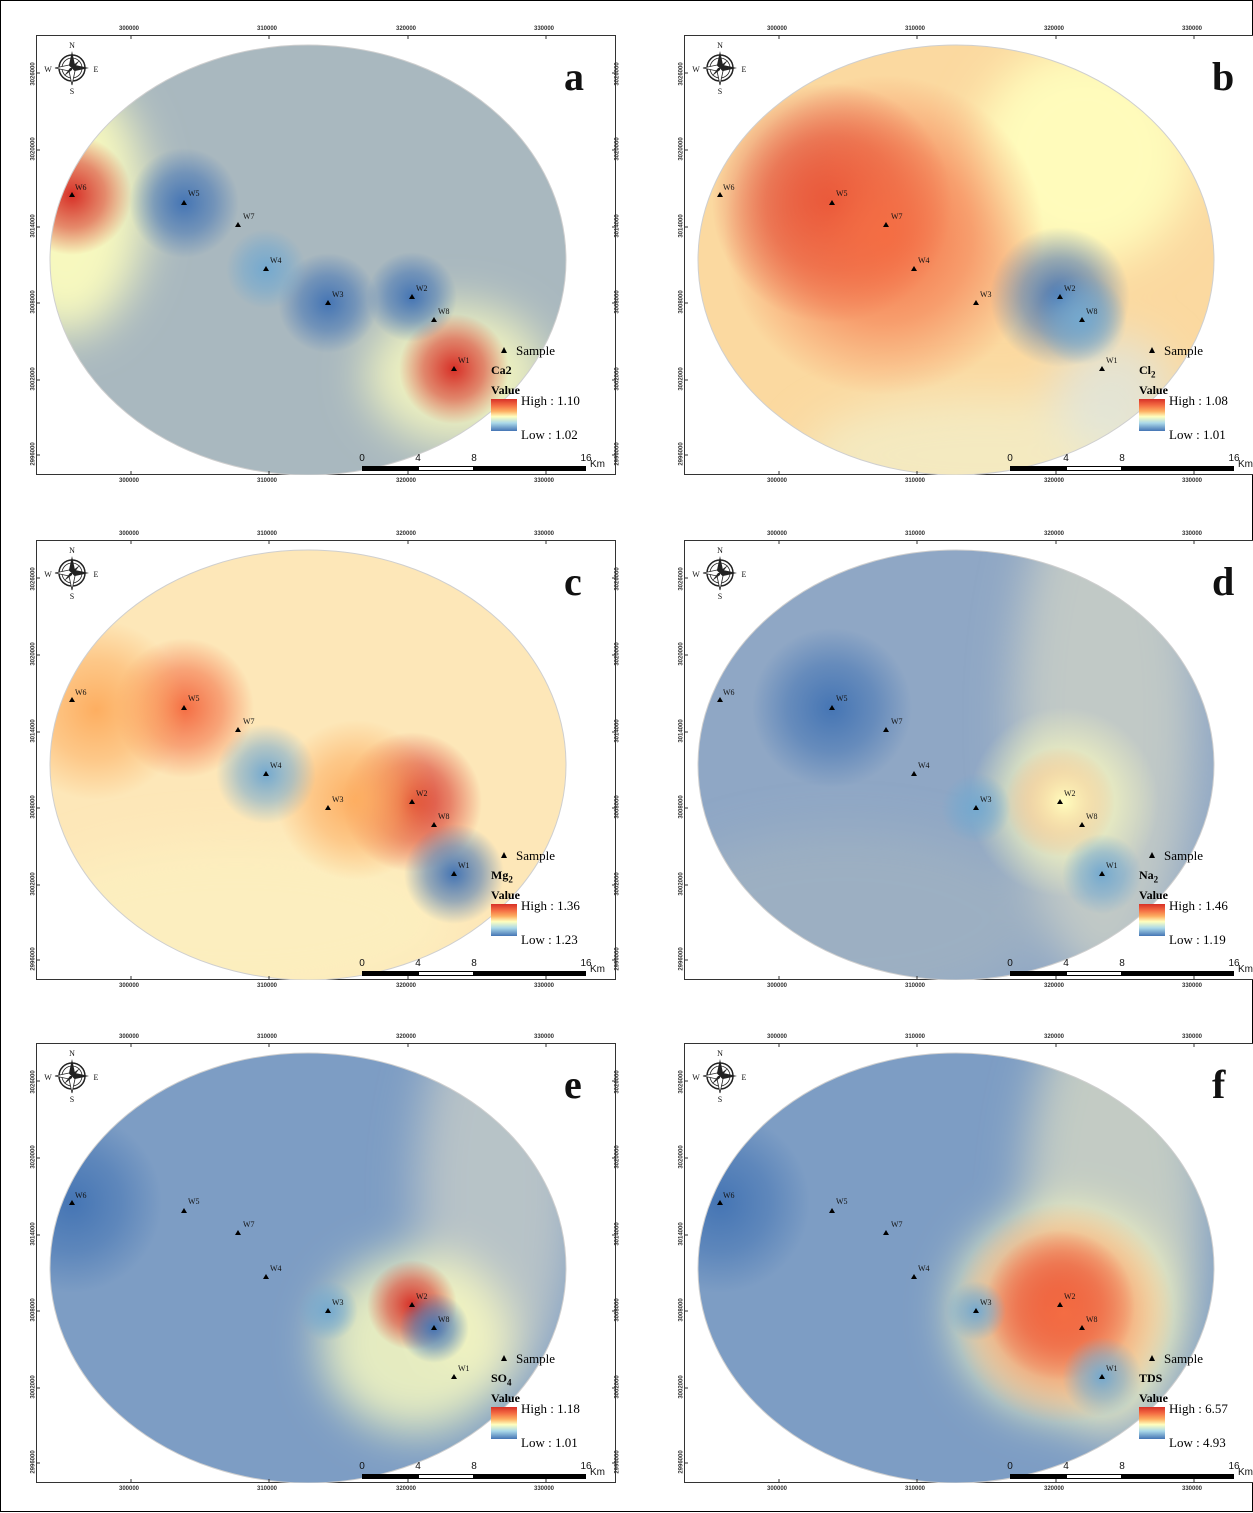  I want to click on compass-s-label: S, so click(720, 596).